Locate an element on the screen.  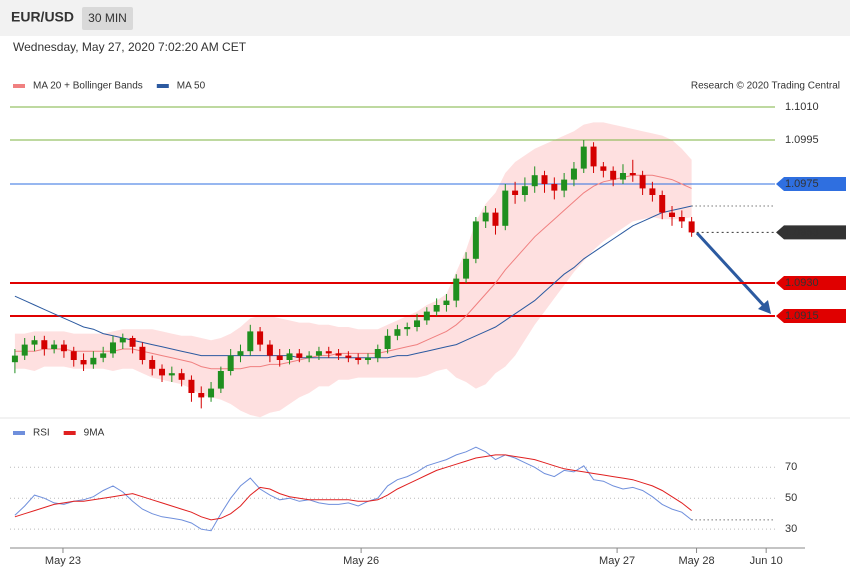
x-tick-label: May 27 is located at coordinates (617, 561).